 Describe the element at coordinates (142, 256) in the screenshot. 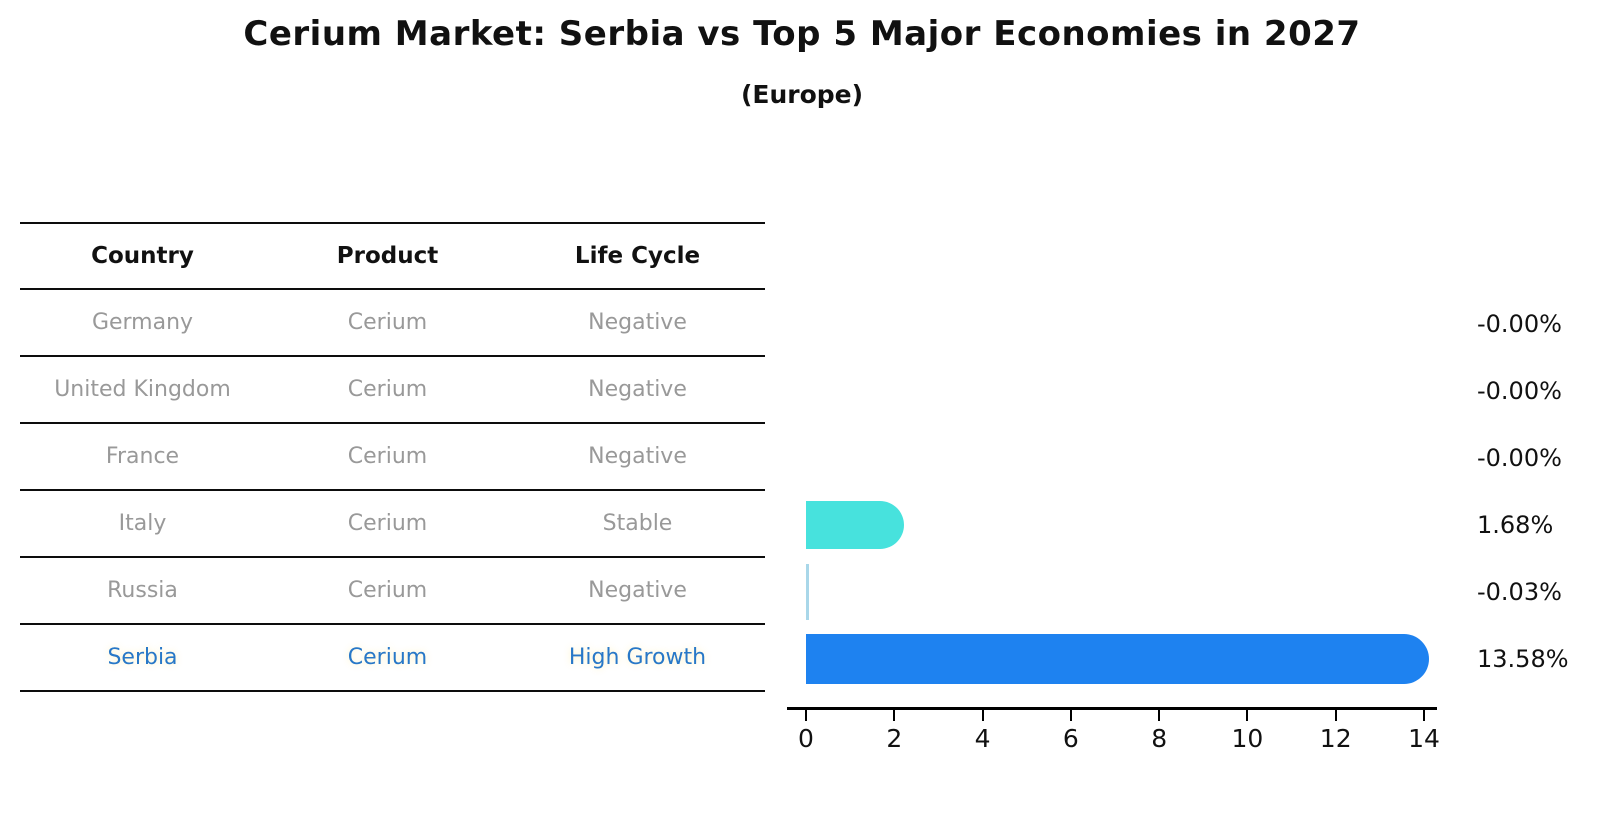

I see `header-country: Country` at that location.